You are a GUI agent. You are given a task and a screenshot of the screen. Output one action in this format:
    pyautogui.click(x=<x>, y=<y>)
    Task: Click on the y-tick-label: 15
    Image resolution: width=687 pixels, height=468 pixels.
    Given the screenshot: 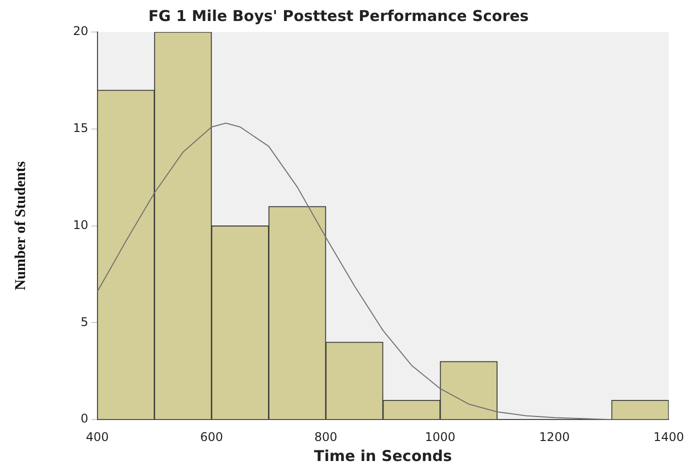 What is the action you would take?
    pyautogui.click(x=80, y=128)
    